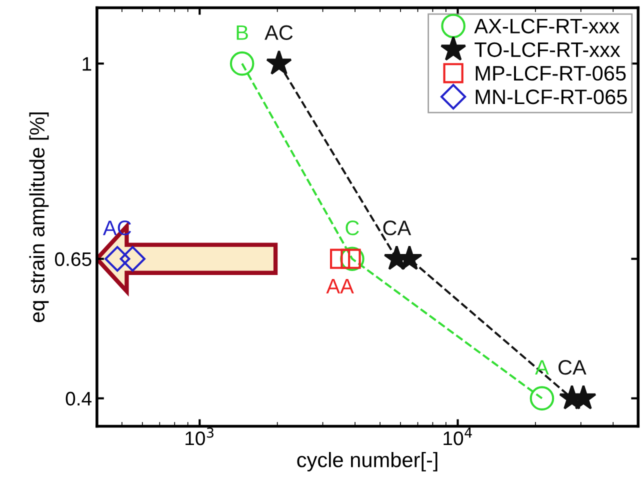 This screenshot has width=642, height=486. What do you see at coordinates (547, 26) in the screenshot?
I see `legend-label: AX-LCF-RT-xxx` at bounding box center [547, 26].